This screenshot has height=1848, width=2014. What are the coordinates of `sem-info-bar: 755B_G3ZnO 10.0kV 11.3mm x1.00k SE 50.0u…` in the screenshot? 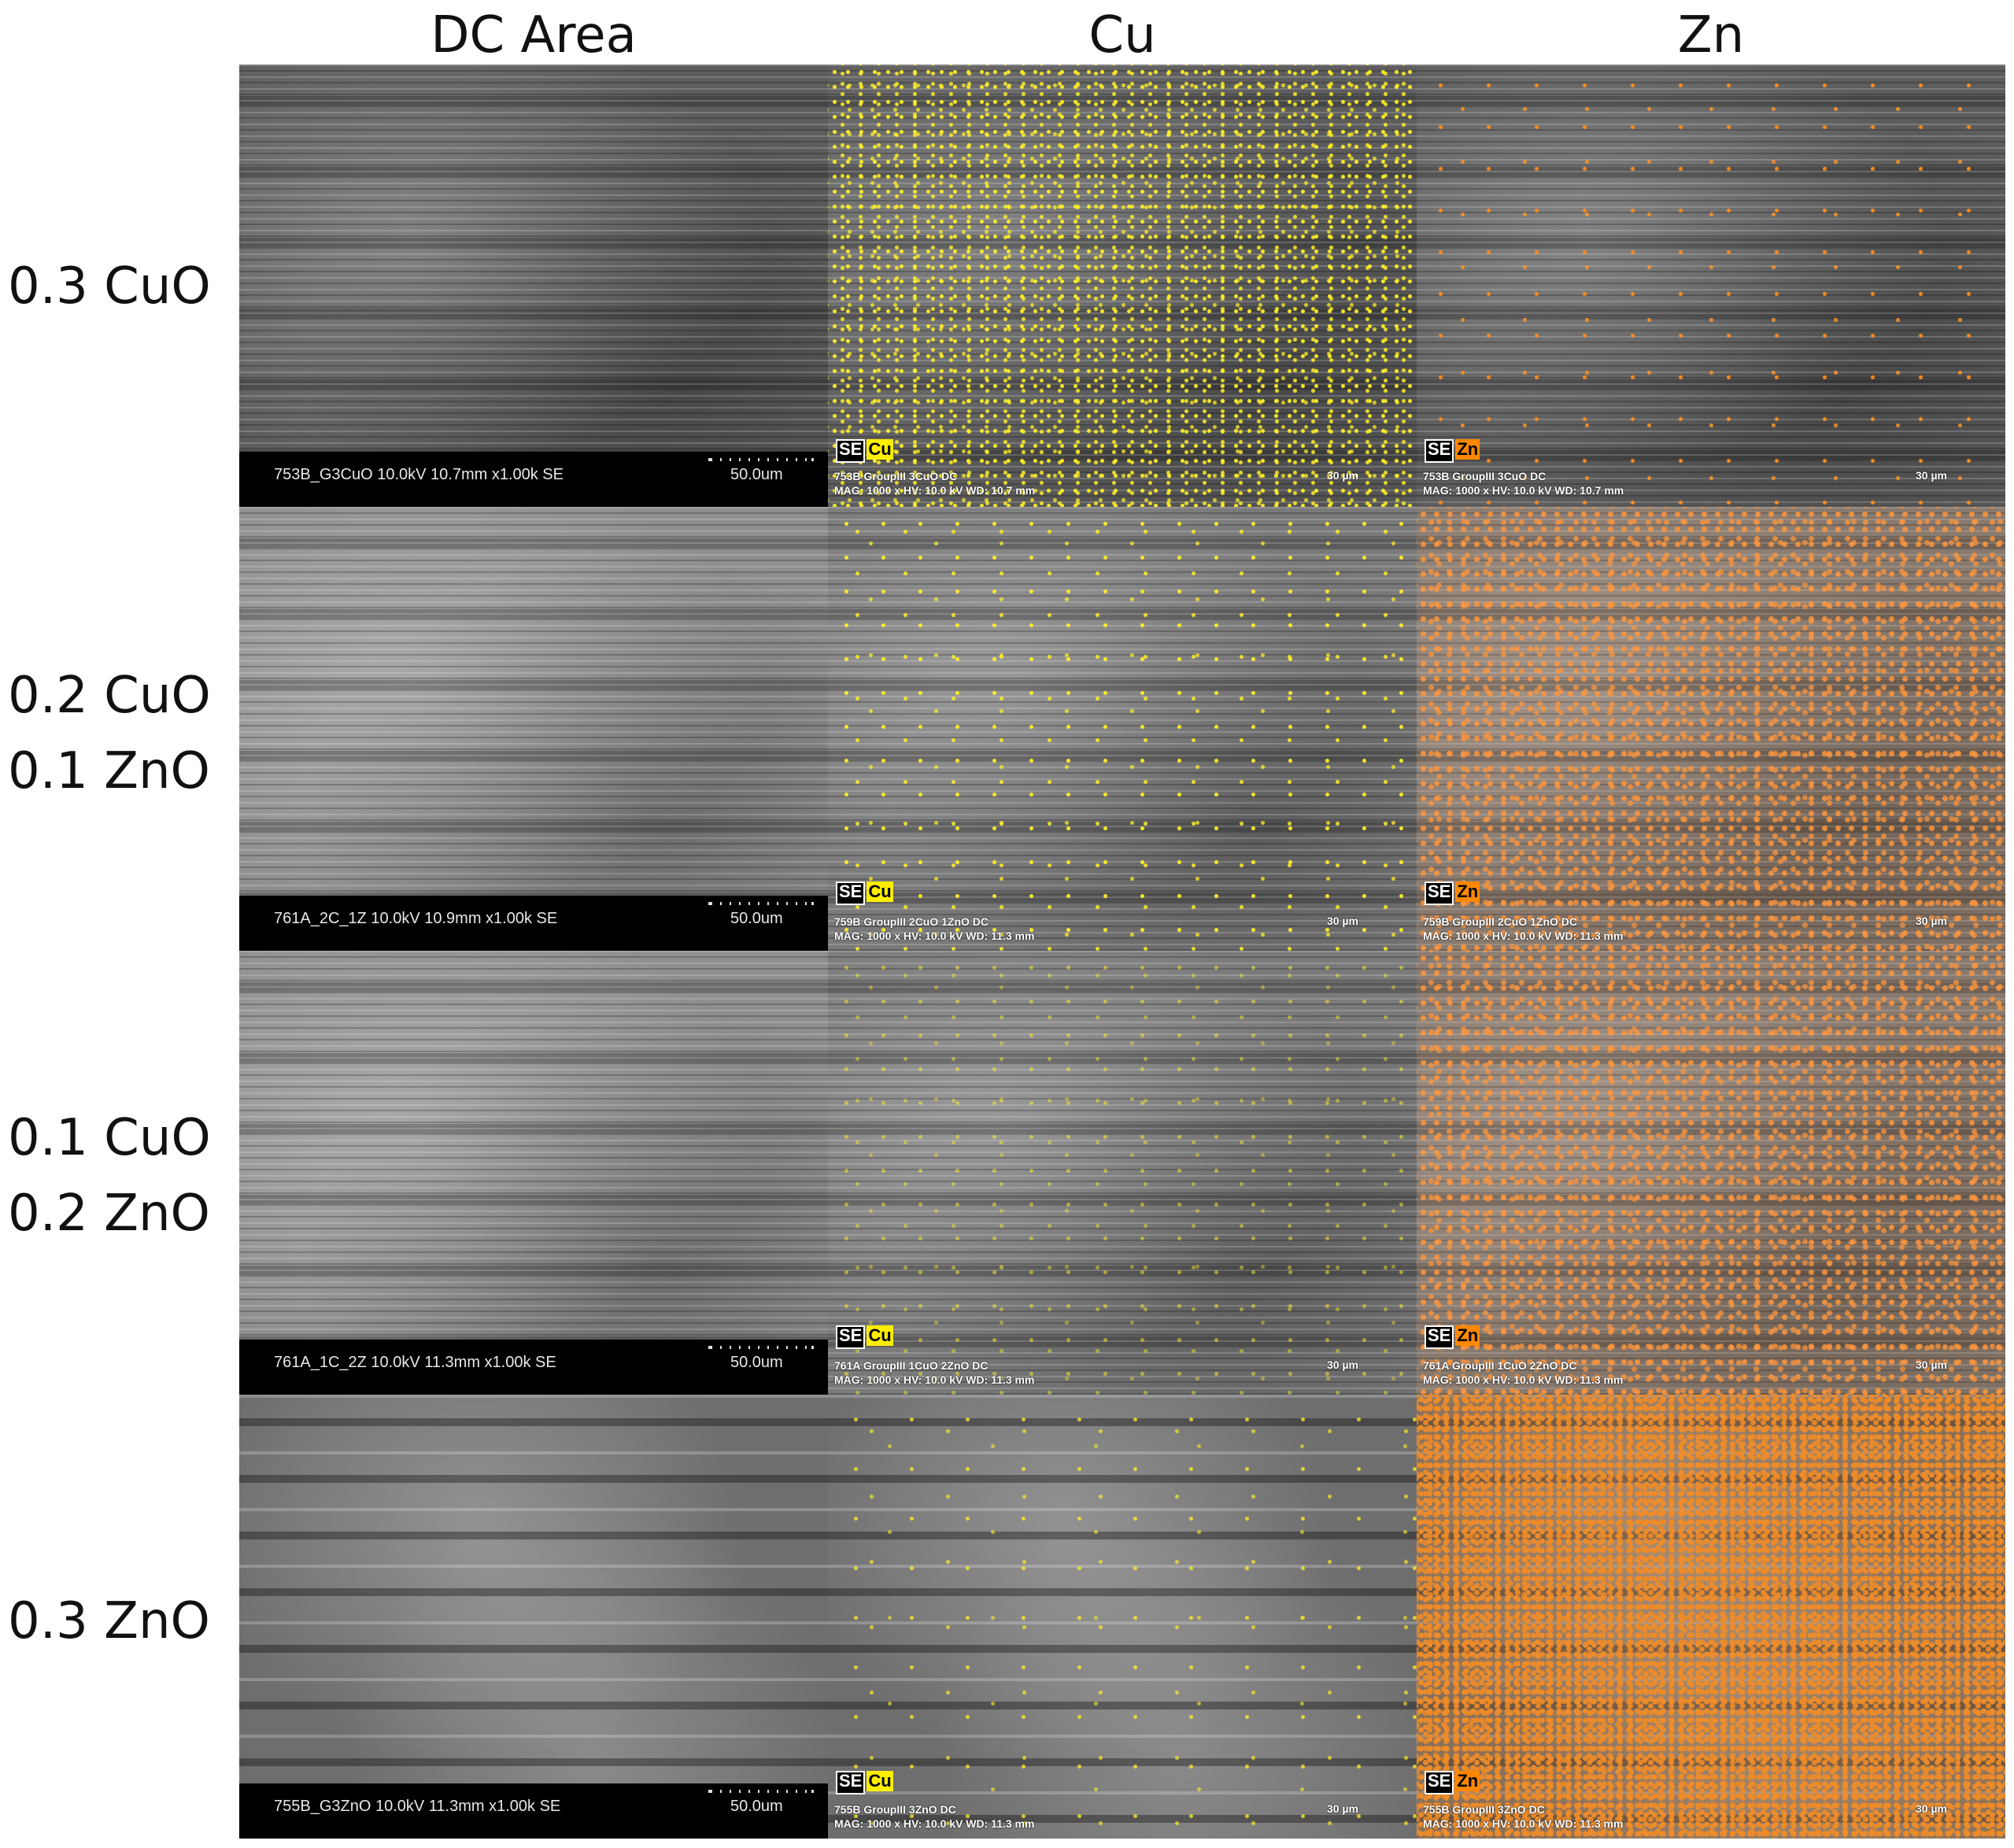 It's located at (533, 1811).